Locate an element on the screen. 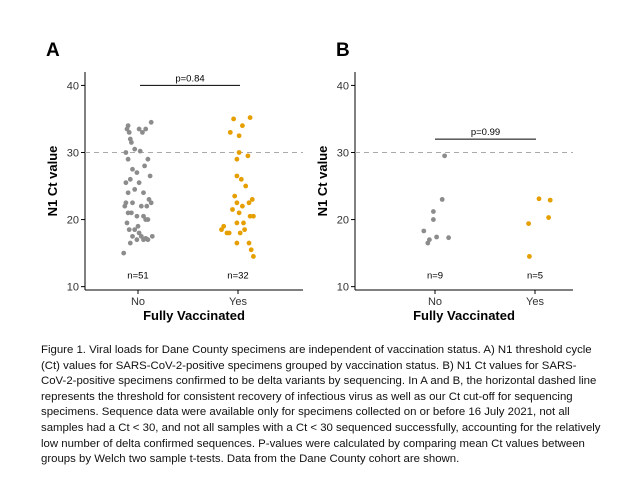 The image size is (640, 500). panel-b-n-label: n=5 is located at coordinates (535, 276).